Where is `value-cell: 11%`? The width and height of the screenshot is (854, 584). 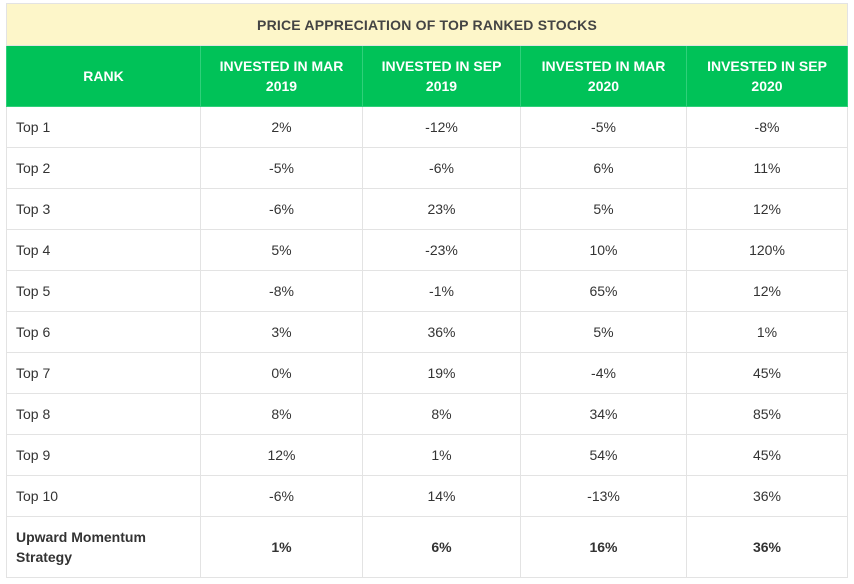
value-cell: 11% is located at coordinates (767, 168).